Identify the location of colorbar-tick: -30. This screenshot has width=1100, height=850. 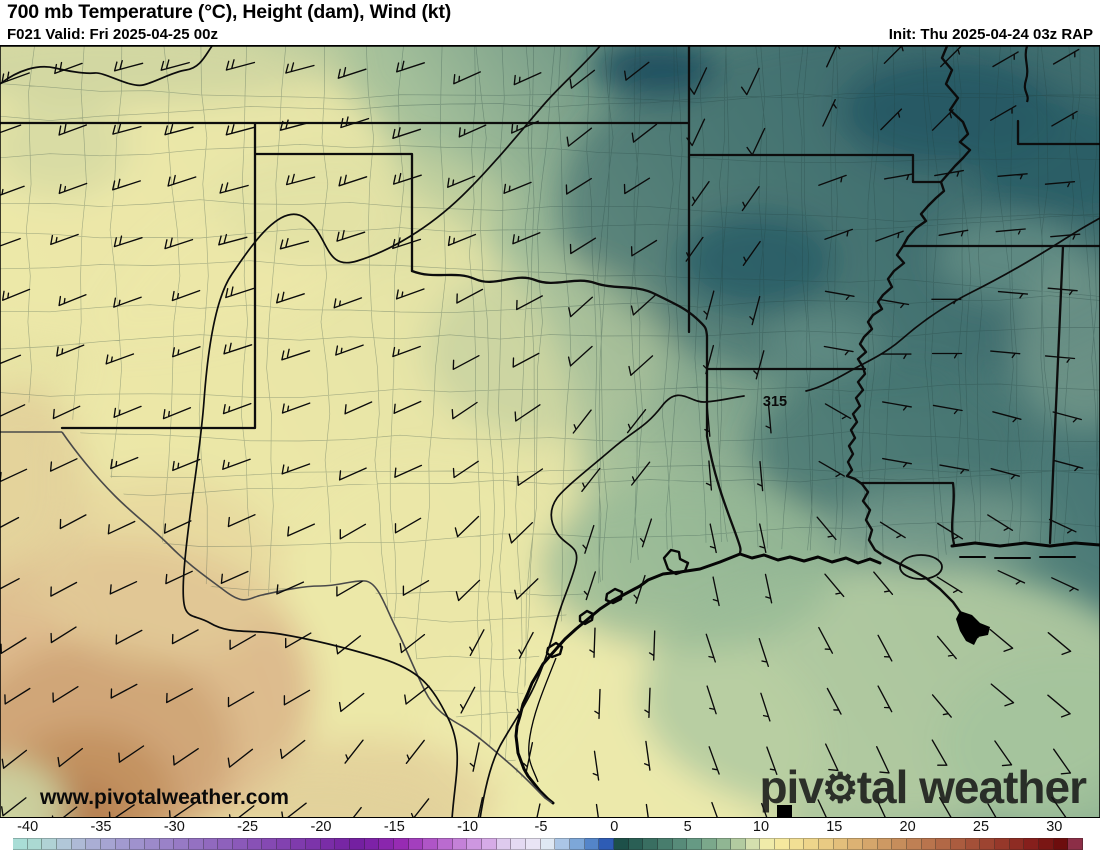
(174, 827).